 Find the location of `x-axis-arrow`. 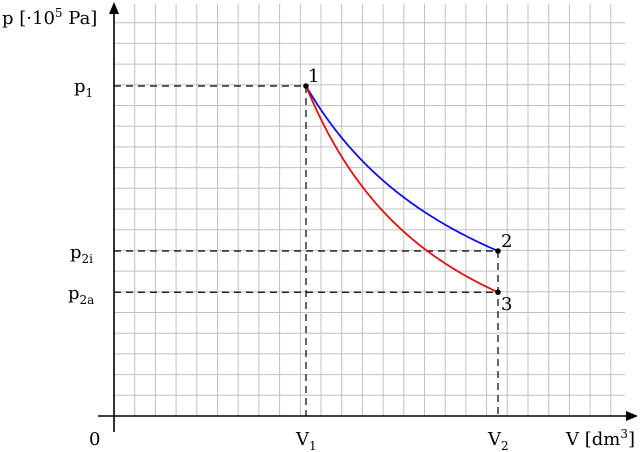

x-axis-arrow is located at coordinates (632, 416).